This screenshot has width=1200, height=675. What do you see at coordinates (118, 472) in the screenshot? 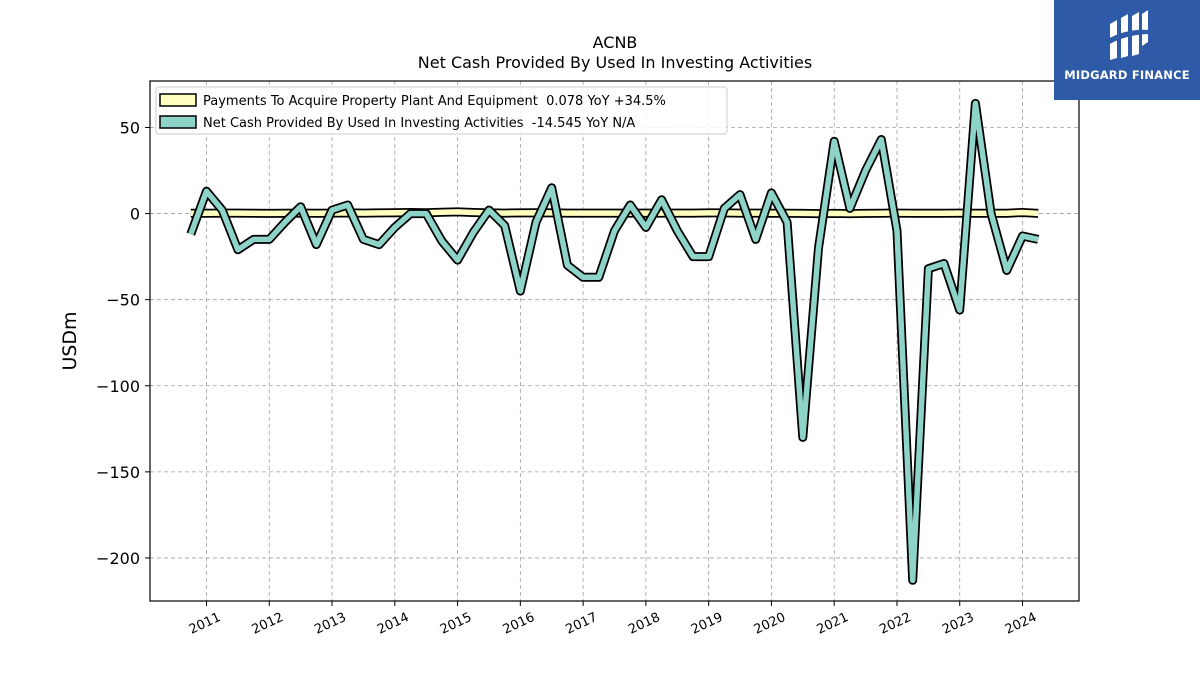
I see `y-tick-label: −150` at bounding box center [118, 472].